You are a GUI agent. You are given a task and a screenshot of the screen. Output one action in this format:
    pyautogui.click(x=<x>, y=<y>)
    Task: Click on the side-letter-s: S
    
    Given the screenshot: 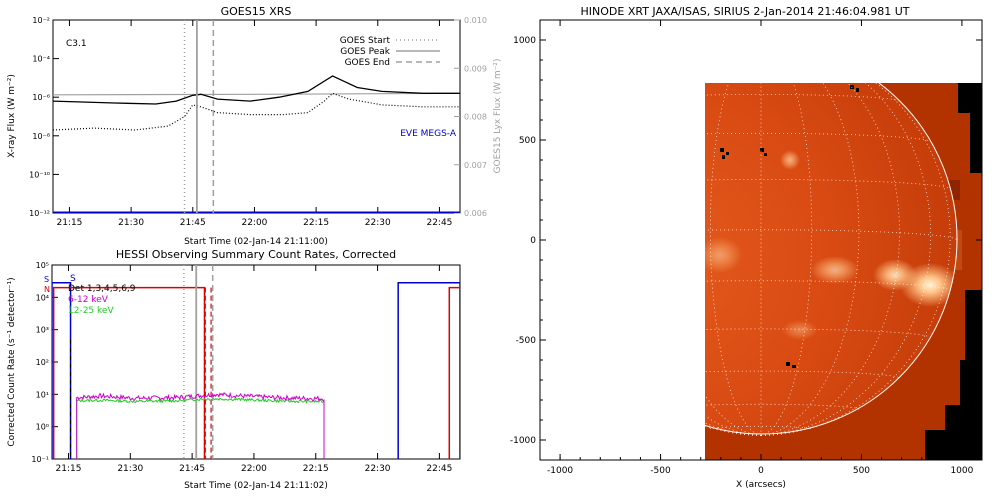 What is the action you would take?
    pyautogui.click(x=46, y=279)
    